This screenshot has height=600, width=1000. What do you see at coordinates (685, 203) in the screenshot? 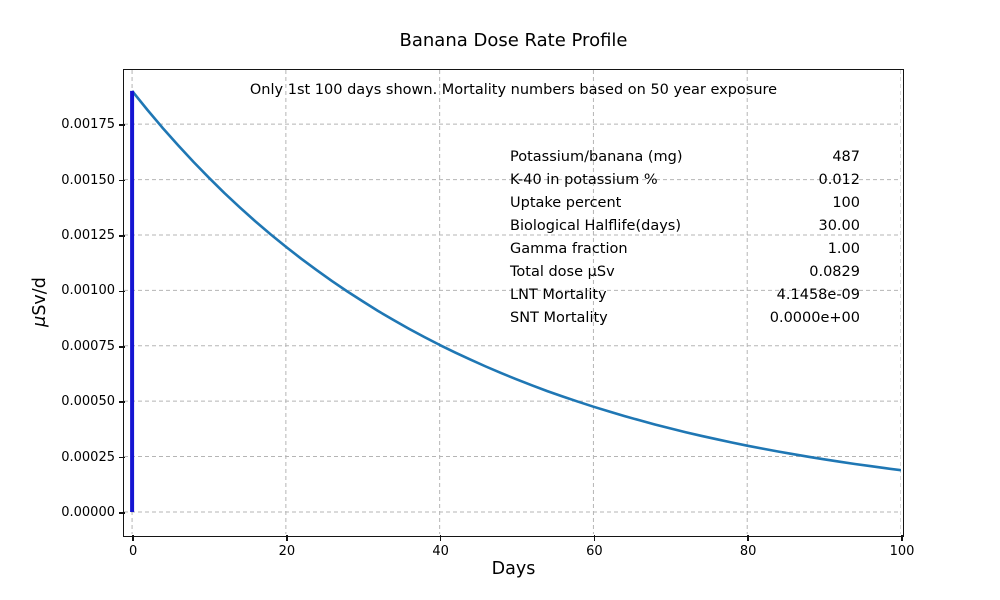
I see `parameter-row: Uptake percent 100` at bounding box center [685, 203].